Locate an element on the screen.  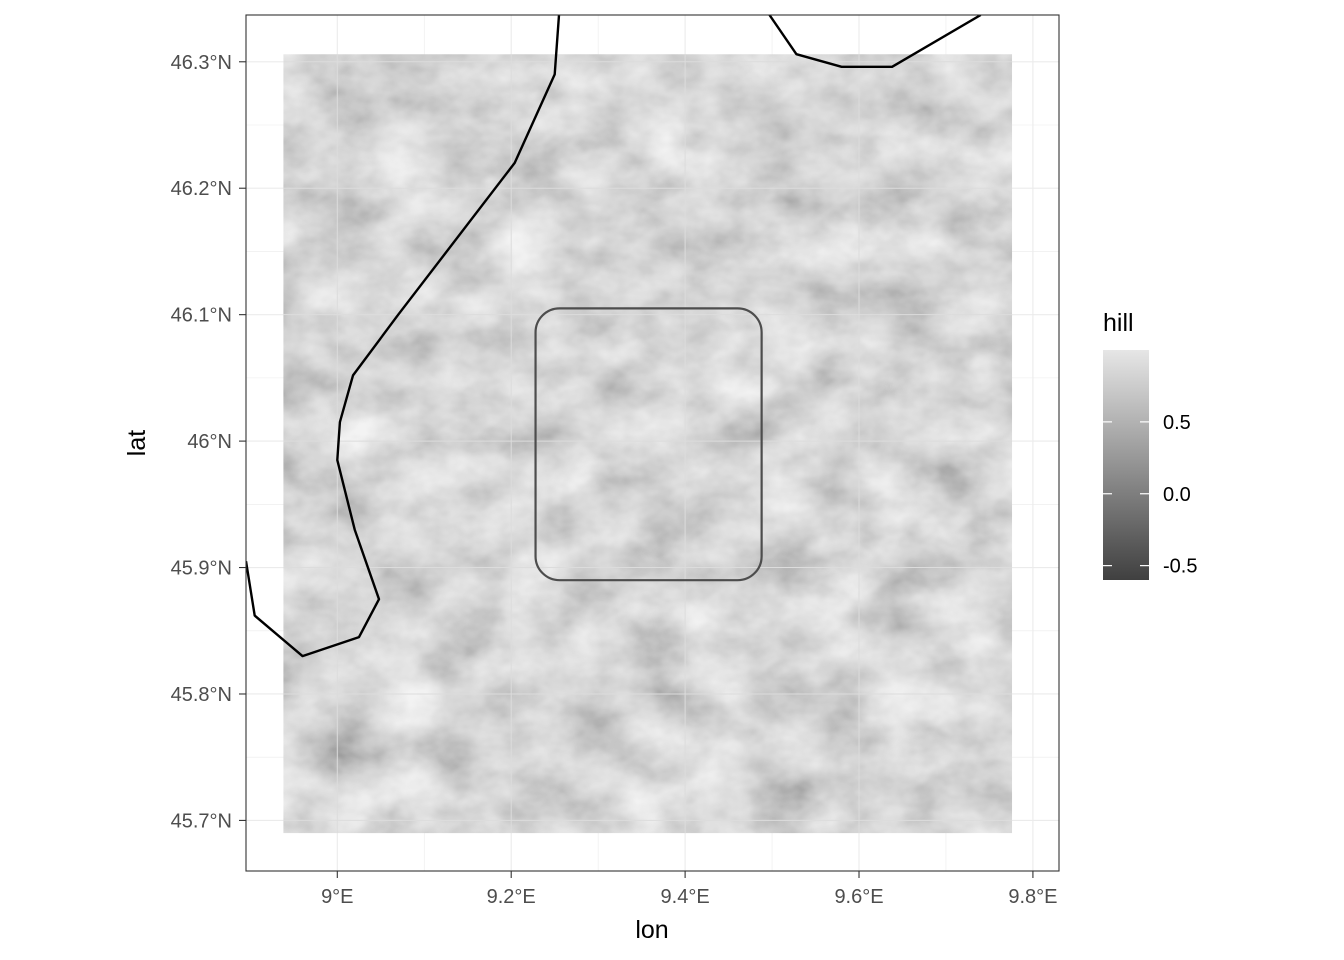
legend-title: hill is located at coordinates (1118, 323).